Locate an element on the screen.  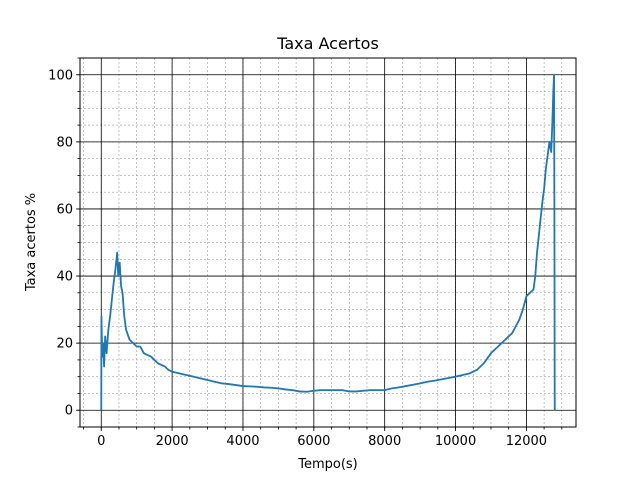
y-tick-label: 20 is located at coordinates (64, 344).